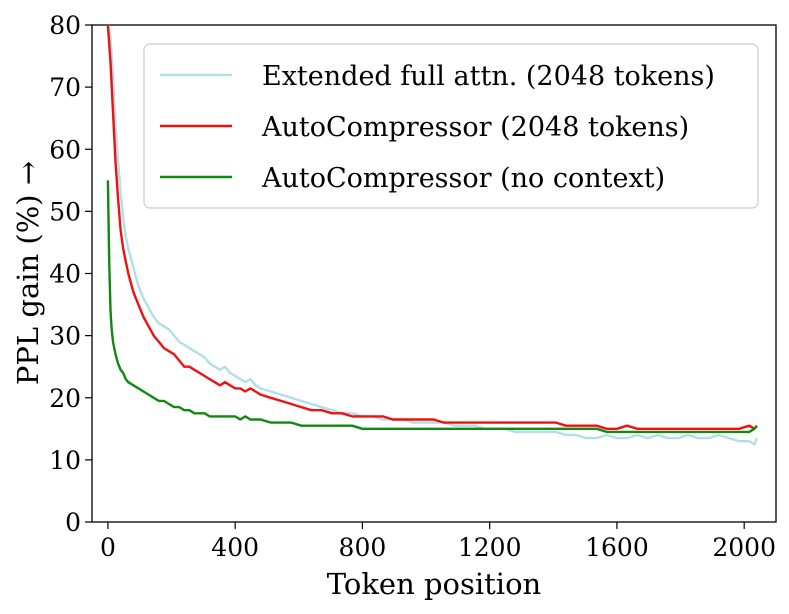 The height and width of the screenshot is (614, 789). Describe the element at coordinates (65, 25) in the screenshot. I see `y-tick-label: 80` at that location.